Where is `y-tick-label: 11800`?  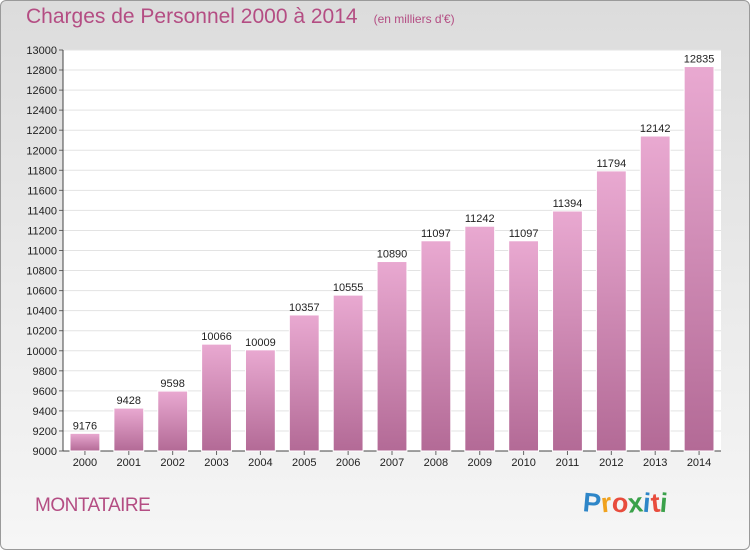 y-tick-label: 11800 is located at coordinates (42, 171).